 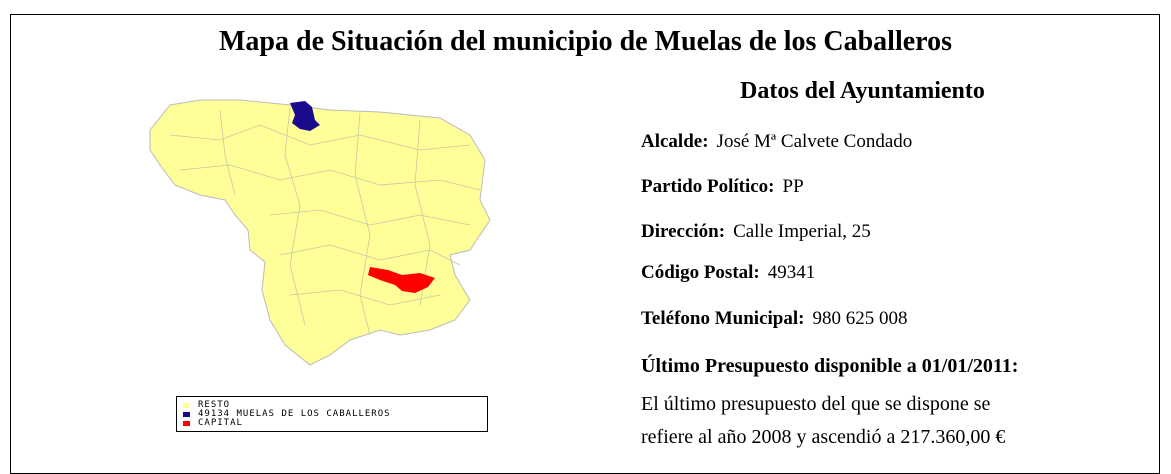 What do you see at coordinates (675, 141) in the screenshot?
I see `detail-label: Alcalde:` at bounding box center [675, 141].